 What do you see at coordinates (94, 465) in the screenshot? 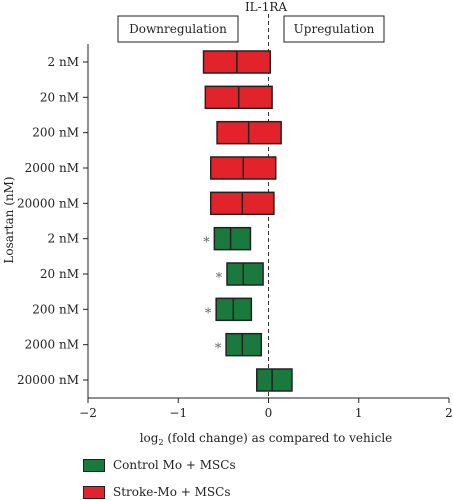
I see `legend-swatch-control` at bounding box center [94, 465].